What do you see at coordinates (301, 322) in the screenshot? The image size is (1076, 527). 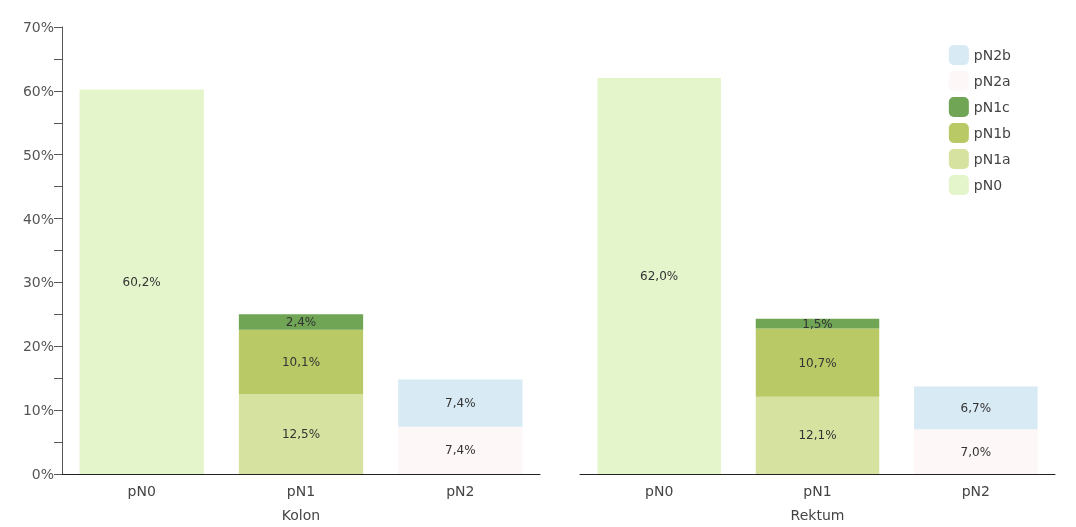 I see `data-label: 2,4%` at bounding box center [301, 322].